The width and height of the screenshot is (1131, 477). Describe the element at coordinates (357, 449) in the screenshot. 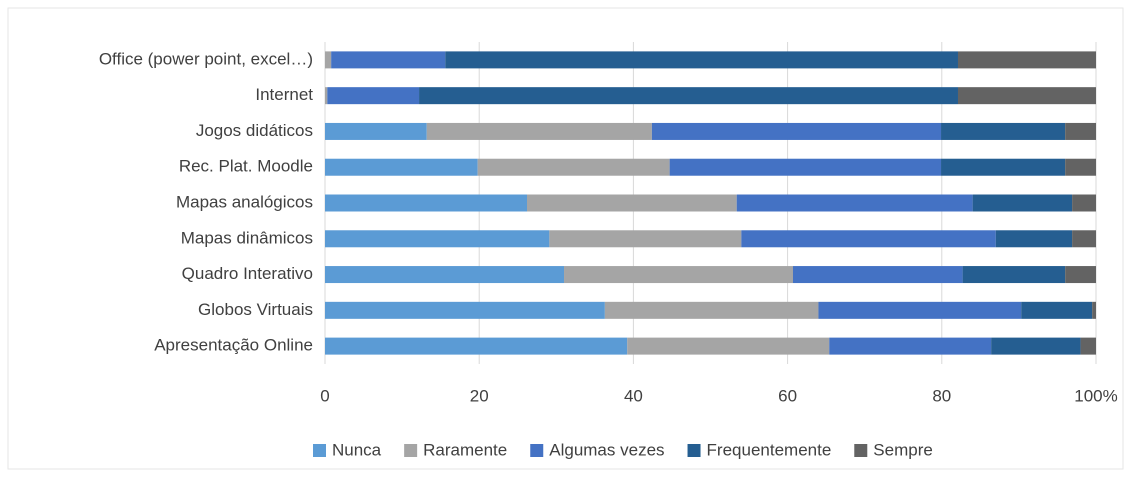

I see `legend-label: Nunca` at that location.